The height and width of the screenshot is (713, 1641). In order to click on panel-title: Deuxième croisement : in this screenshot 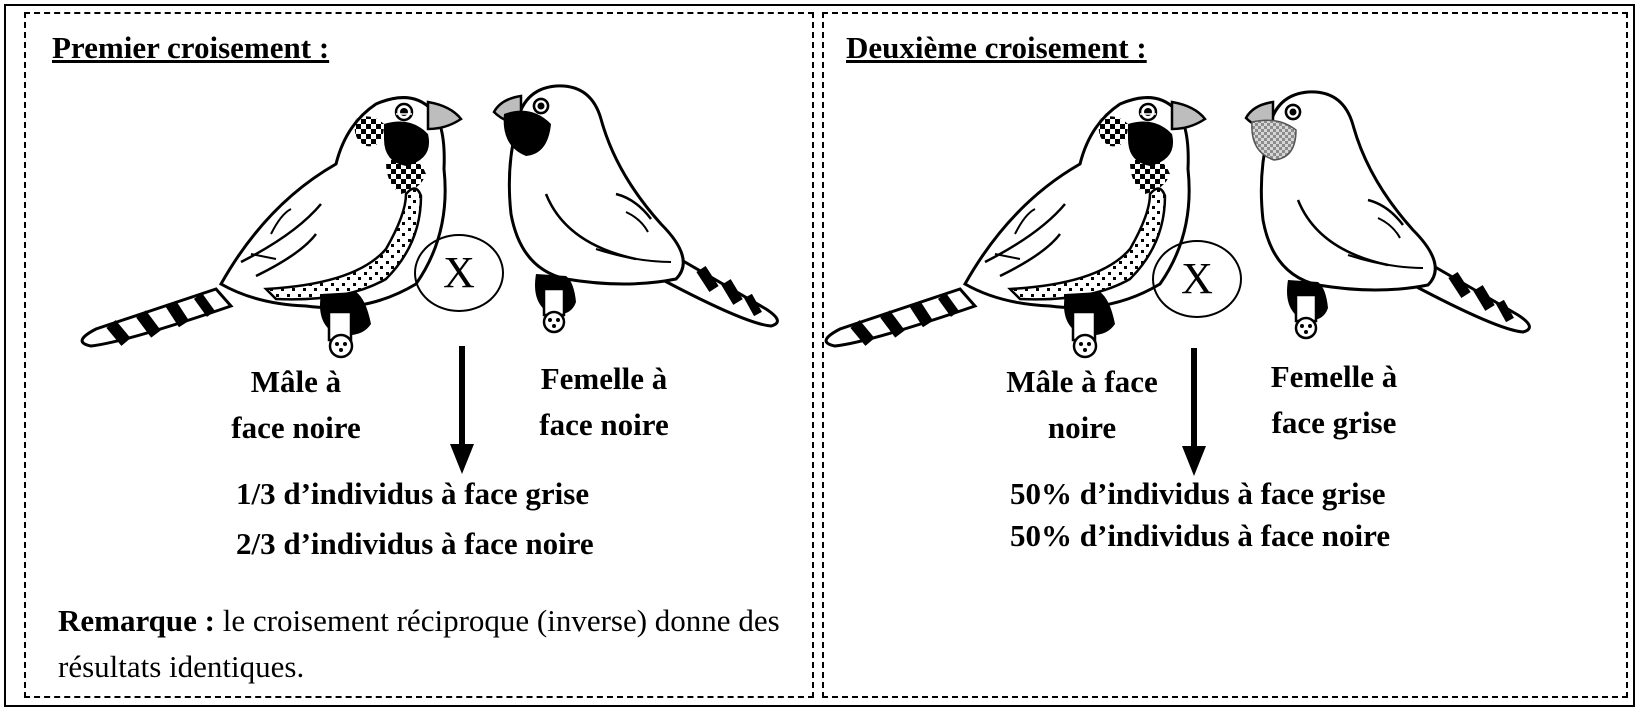, I will do `click(996, 47)`.